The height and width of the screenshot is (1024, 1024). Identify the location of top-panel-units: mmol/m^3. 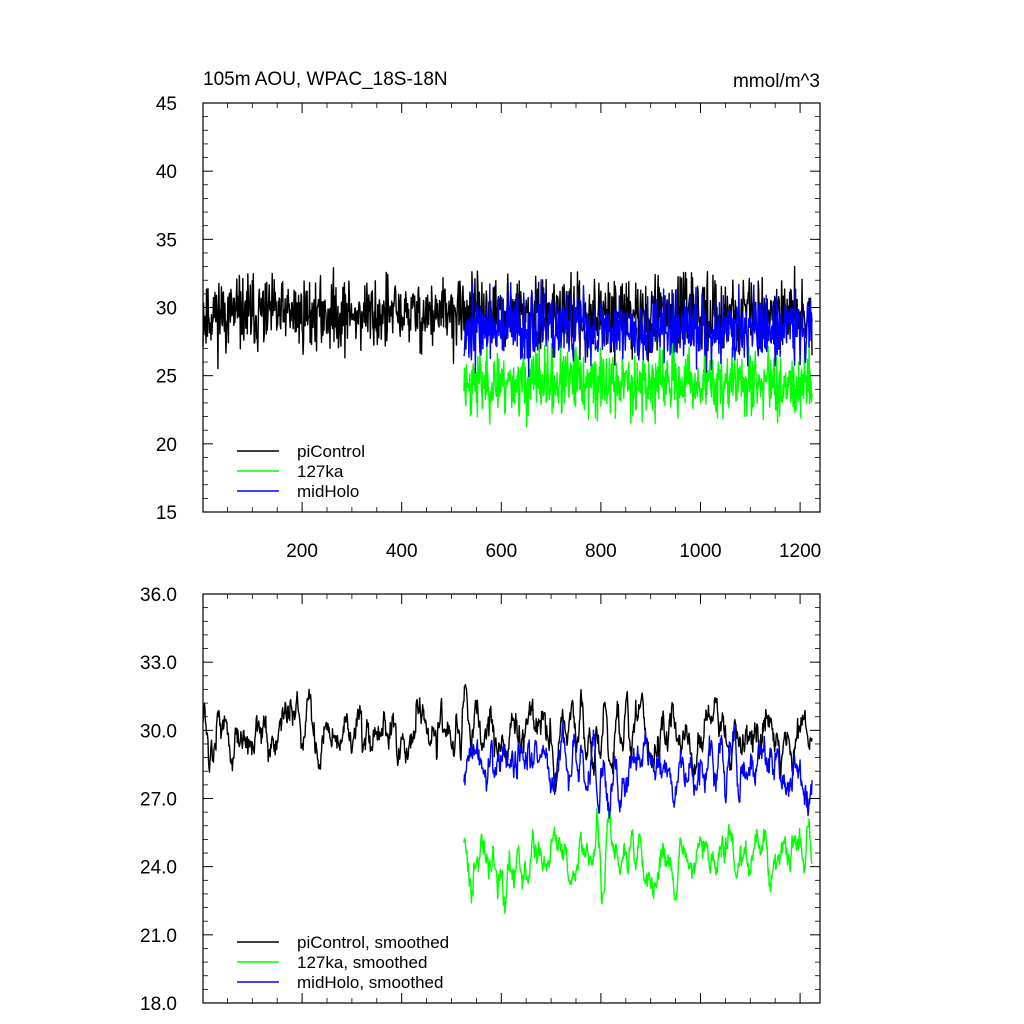
(776, 81).